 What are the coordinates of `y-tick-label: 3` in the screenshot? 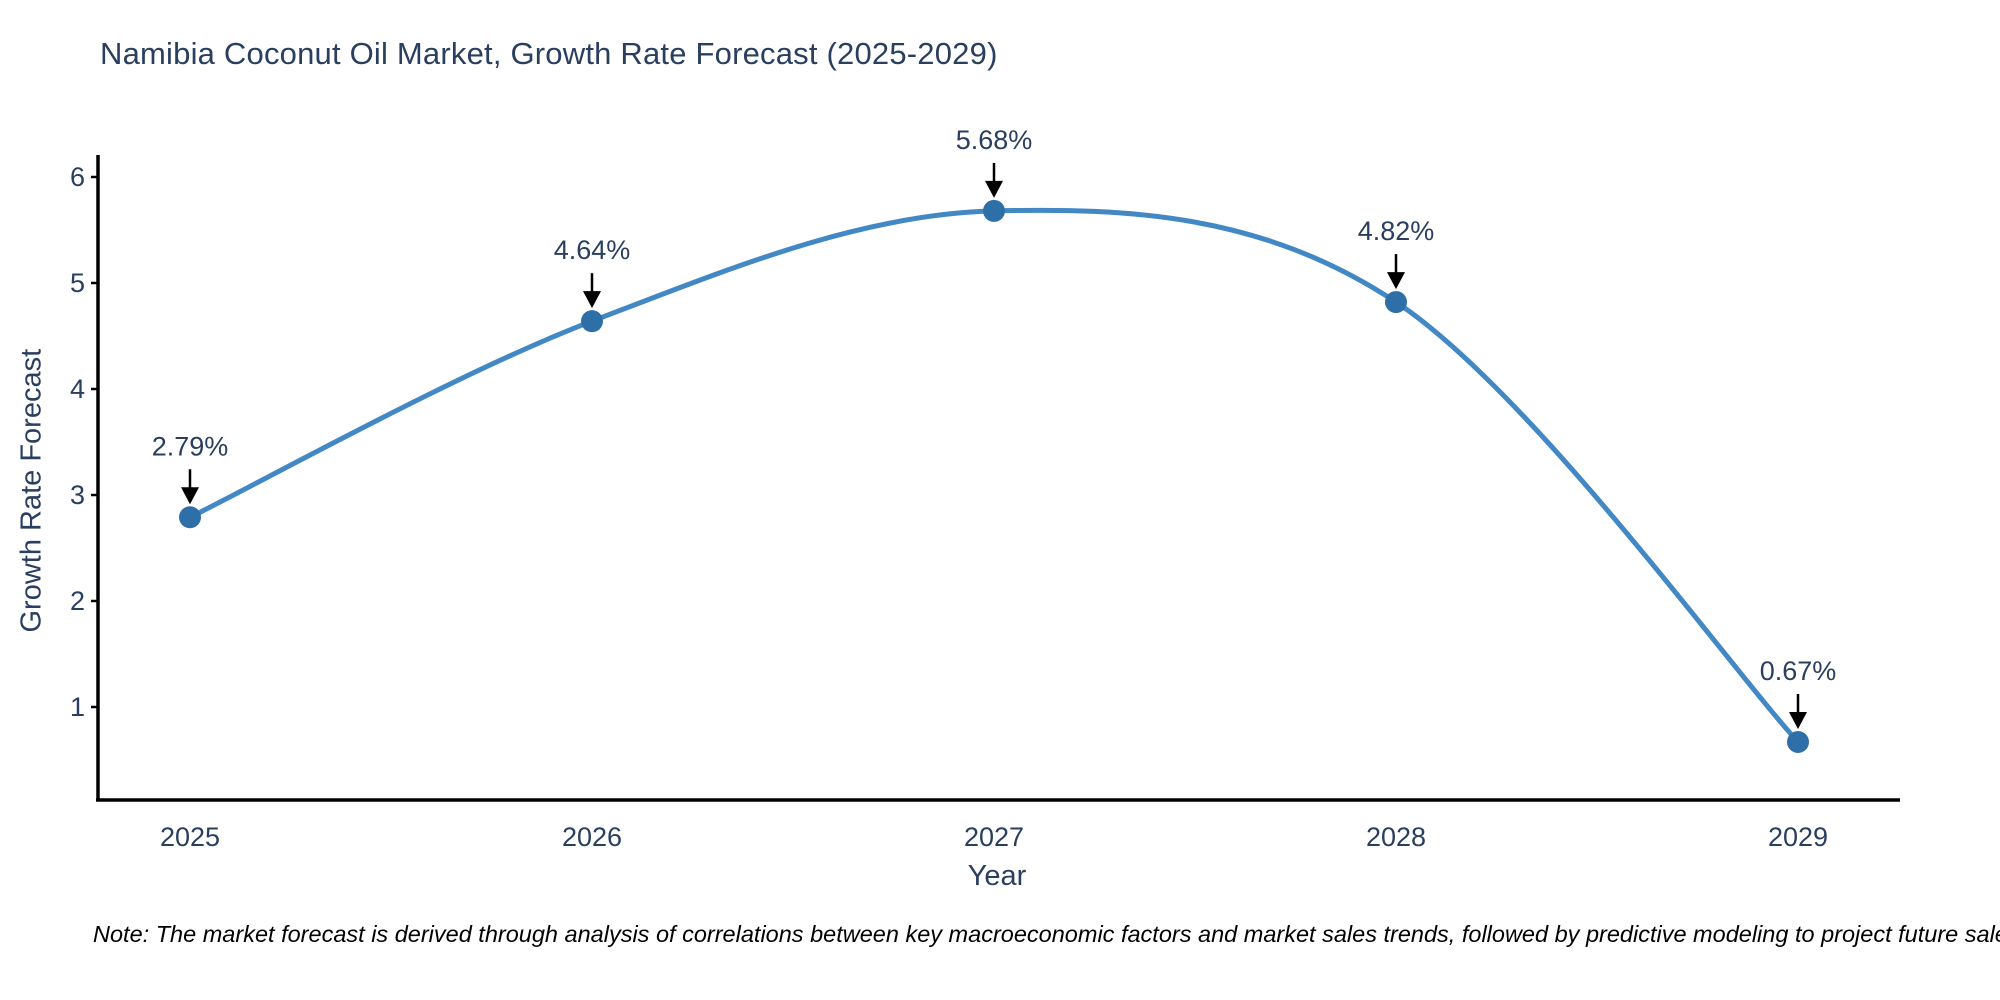 It's located at (77, 495).